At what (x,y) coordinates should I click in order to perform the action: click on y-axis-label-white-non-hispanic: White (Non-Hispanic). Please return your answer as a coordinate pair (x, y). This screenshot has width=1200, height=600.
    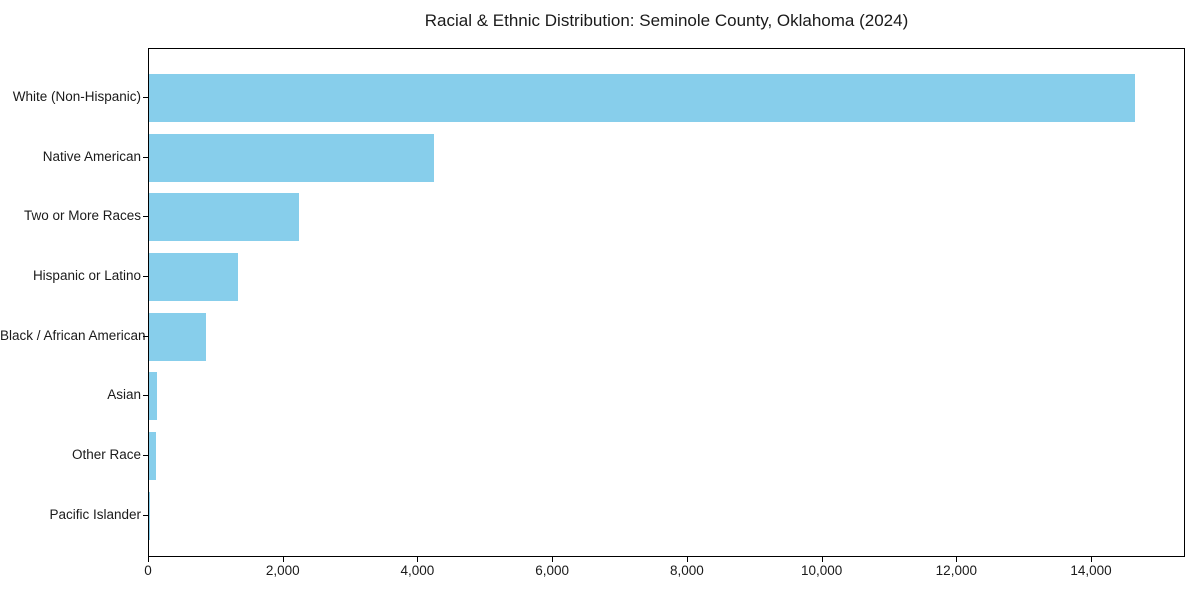
    Looking at the image, I should click on (76, 96).